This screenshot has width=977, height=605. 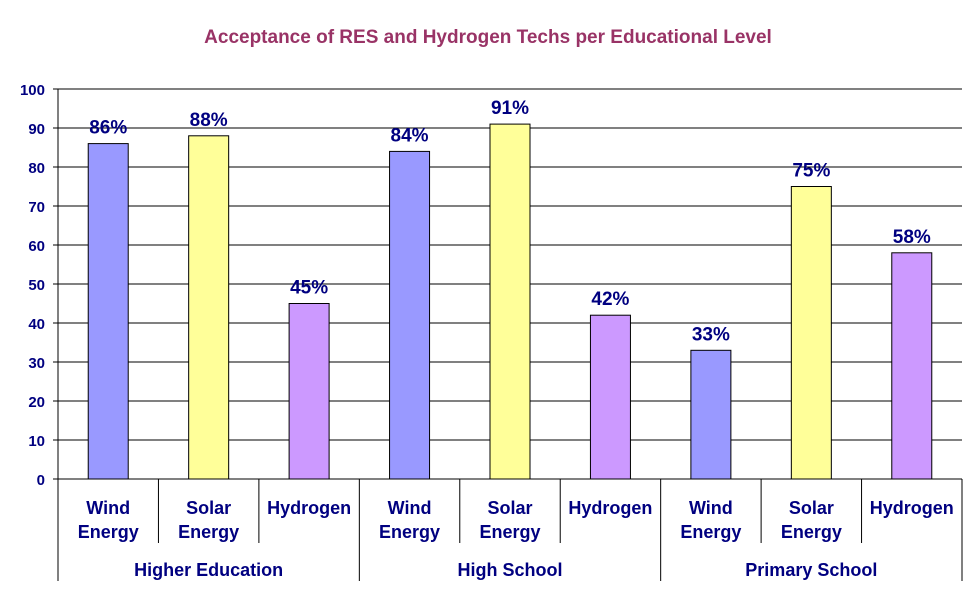 I want to click on data-label: 88%, so click(x=209, y=120).